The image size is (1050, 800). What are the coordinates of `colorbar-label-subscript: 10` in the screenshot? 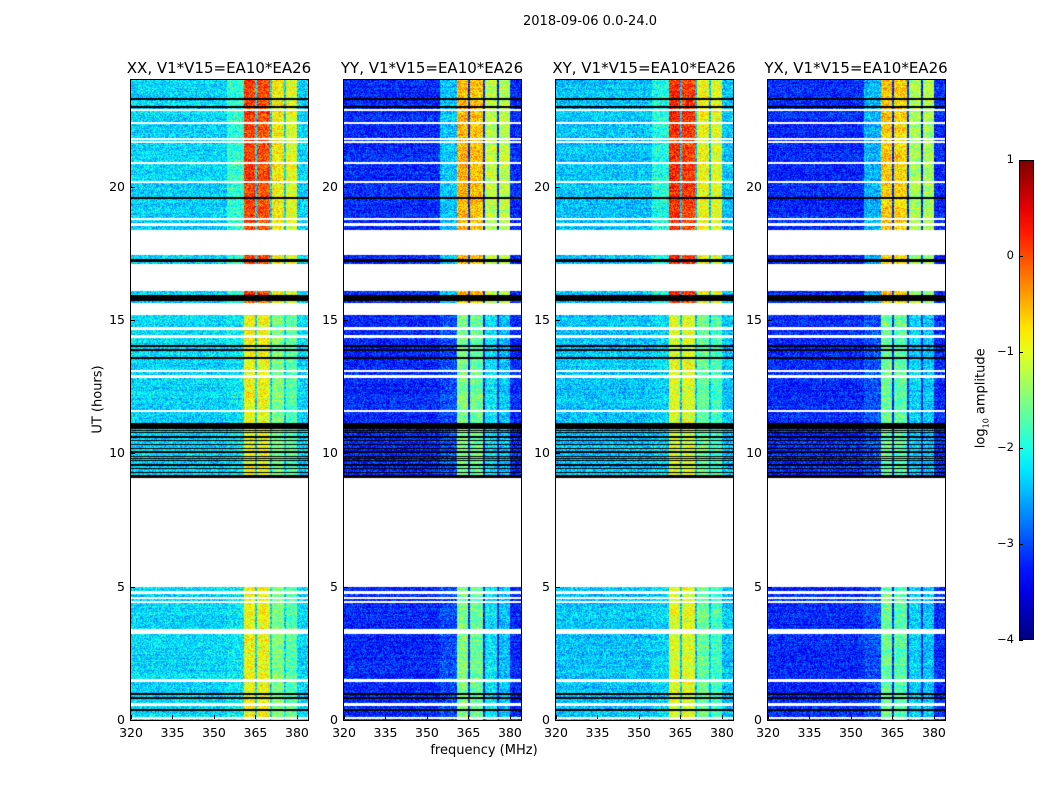 It's located at (986, 423).